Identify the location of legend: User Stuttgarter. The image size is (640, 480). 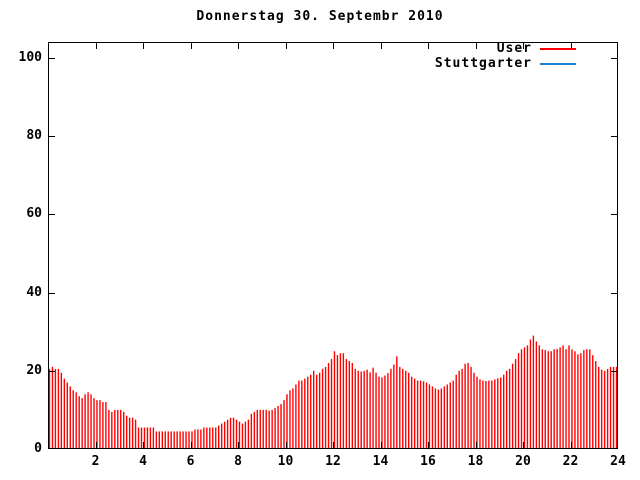
(505, 56).